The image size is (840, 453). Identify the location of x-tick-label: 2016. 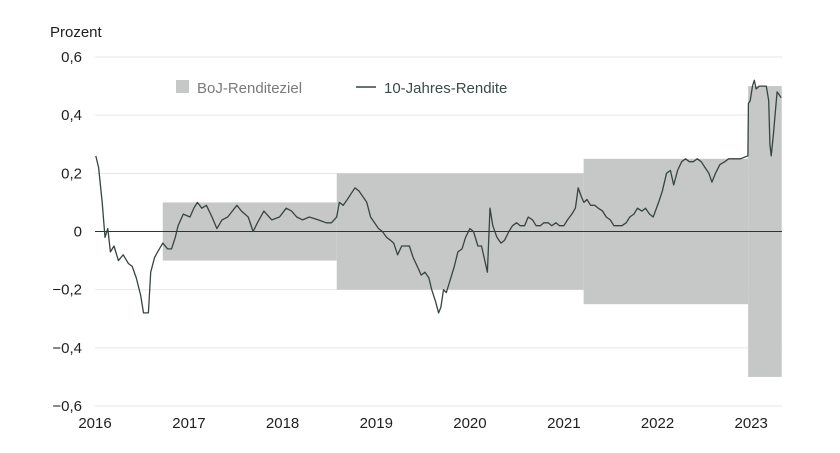
(94, 423).